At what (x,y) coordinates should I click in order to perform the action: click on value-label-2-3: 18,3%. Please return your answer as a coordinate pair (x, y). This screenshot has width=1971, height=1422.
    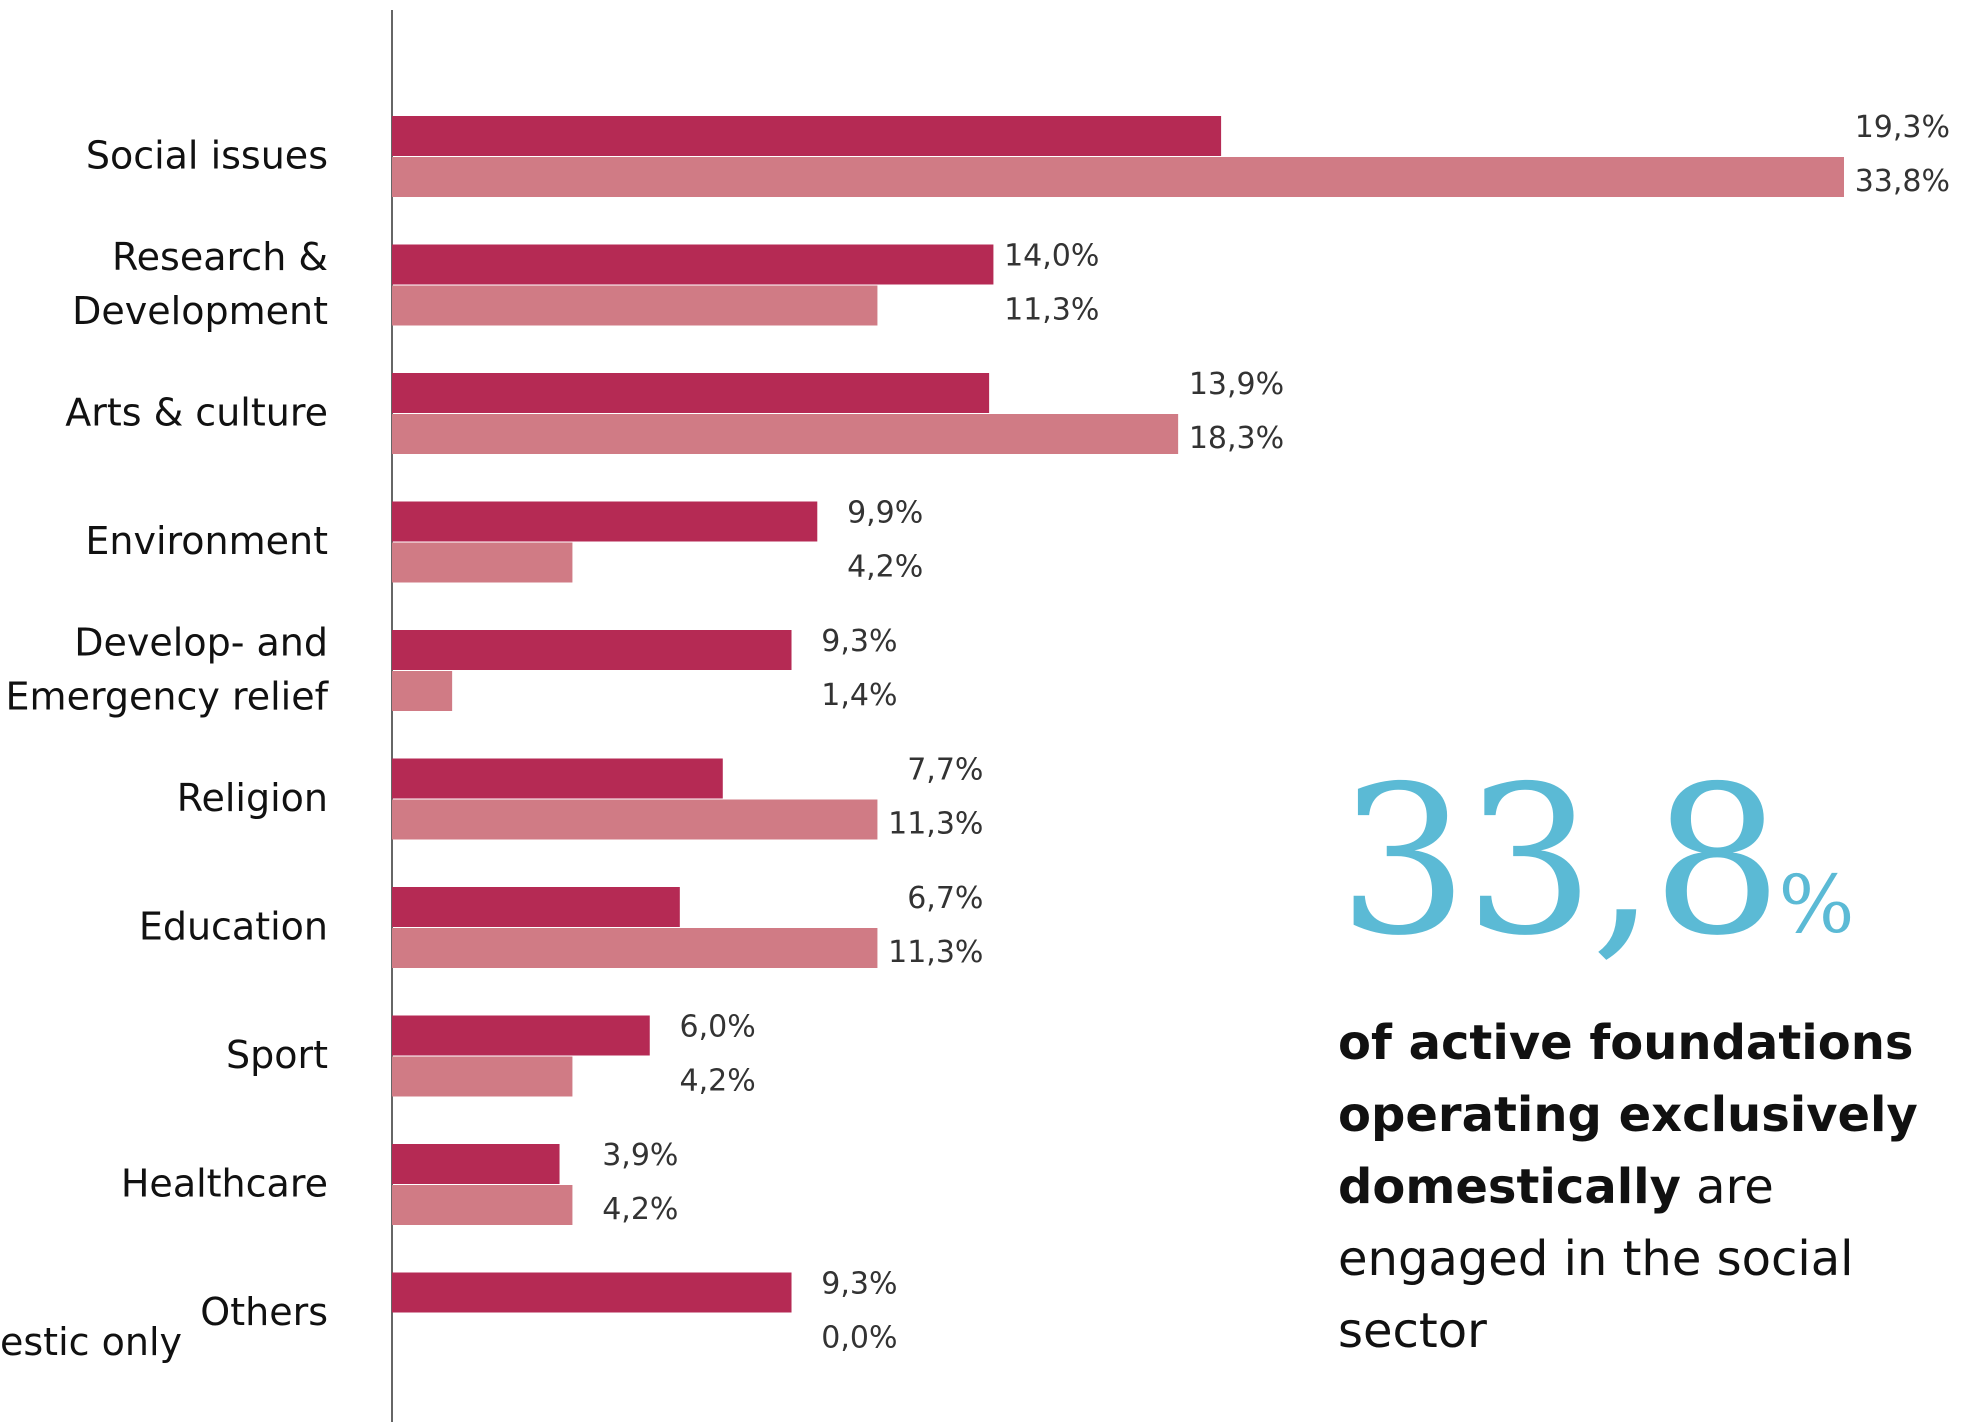
    Looking at the image, I should click on (1236, 438).